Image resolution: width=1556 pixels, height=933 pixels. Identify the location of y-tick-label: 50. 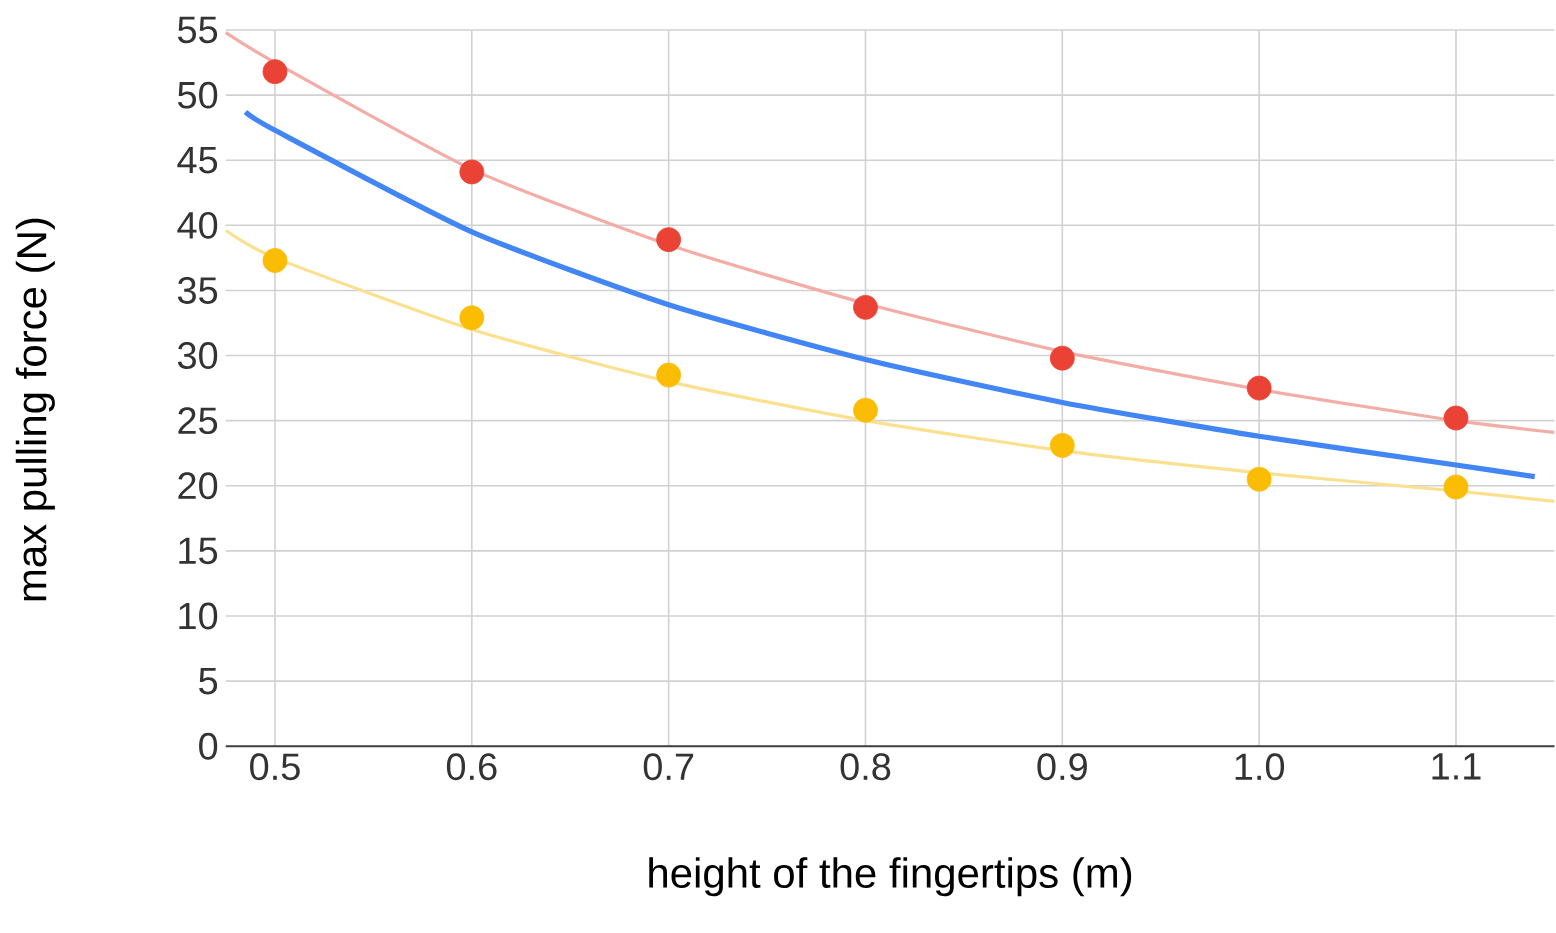
(197, 95).